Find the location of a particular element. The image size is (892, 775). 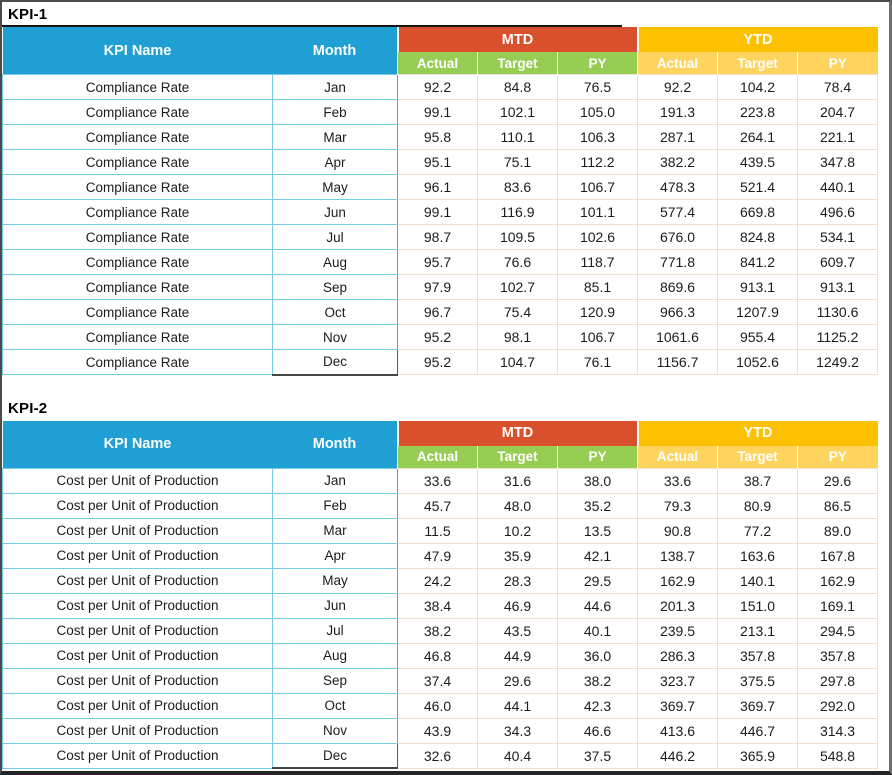

ytd-actual-cell: 79.3 is located at coordinates (677, 505).